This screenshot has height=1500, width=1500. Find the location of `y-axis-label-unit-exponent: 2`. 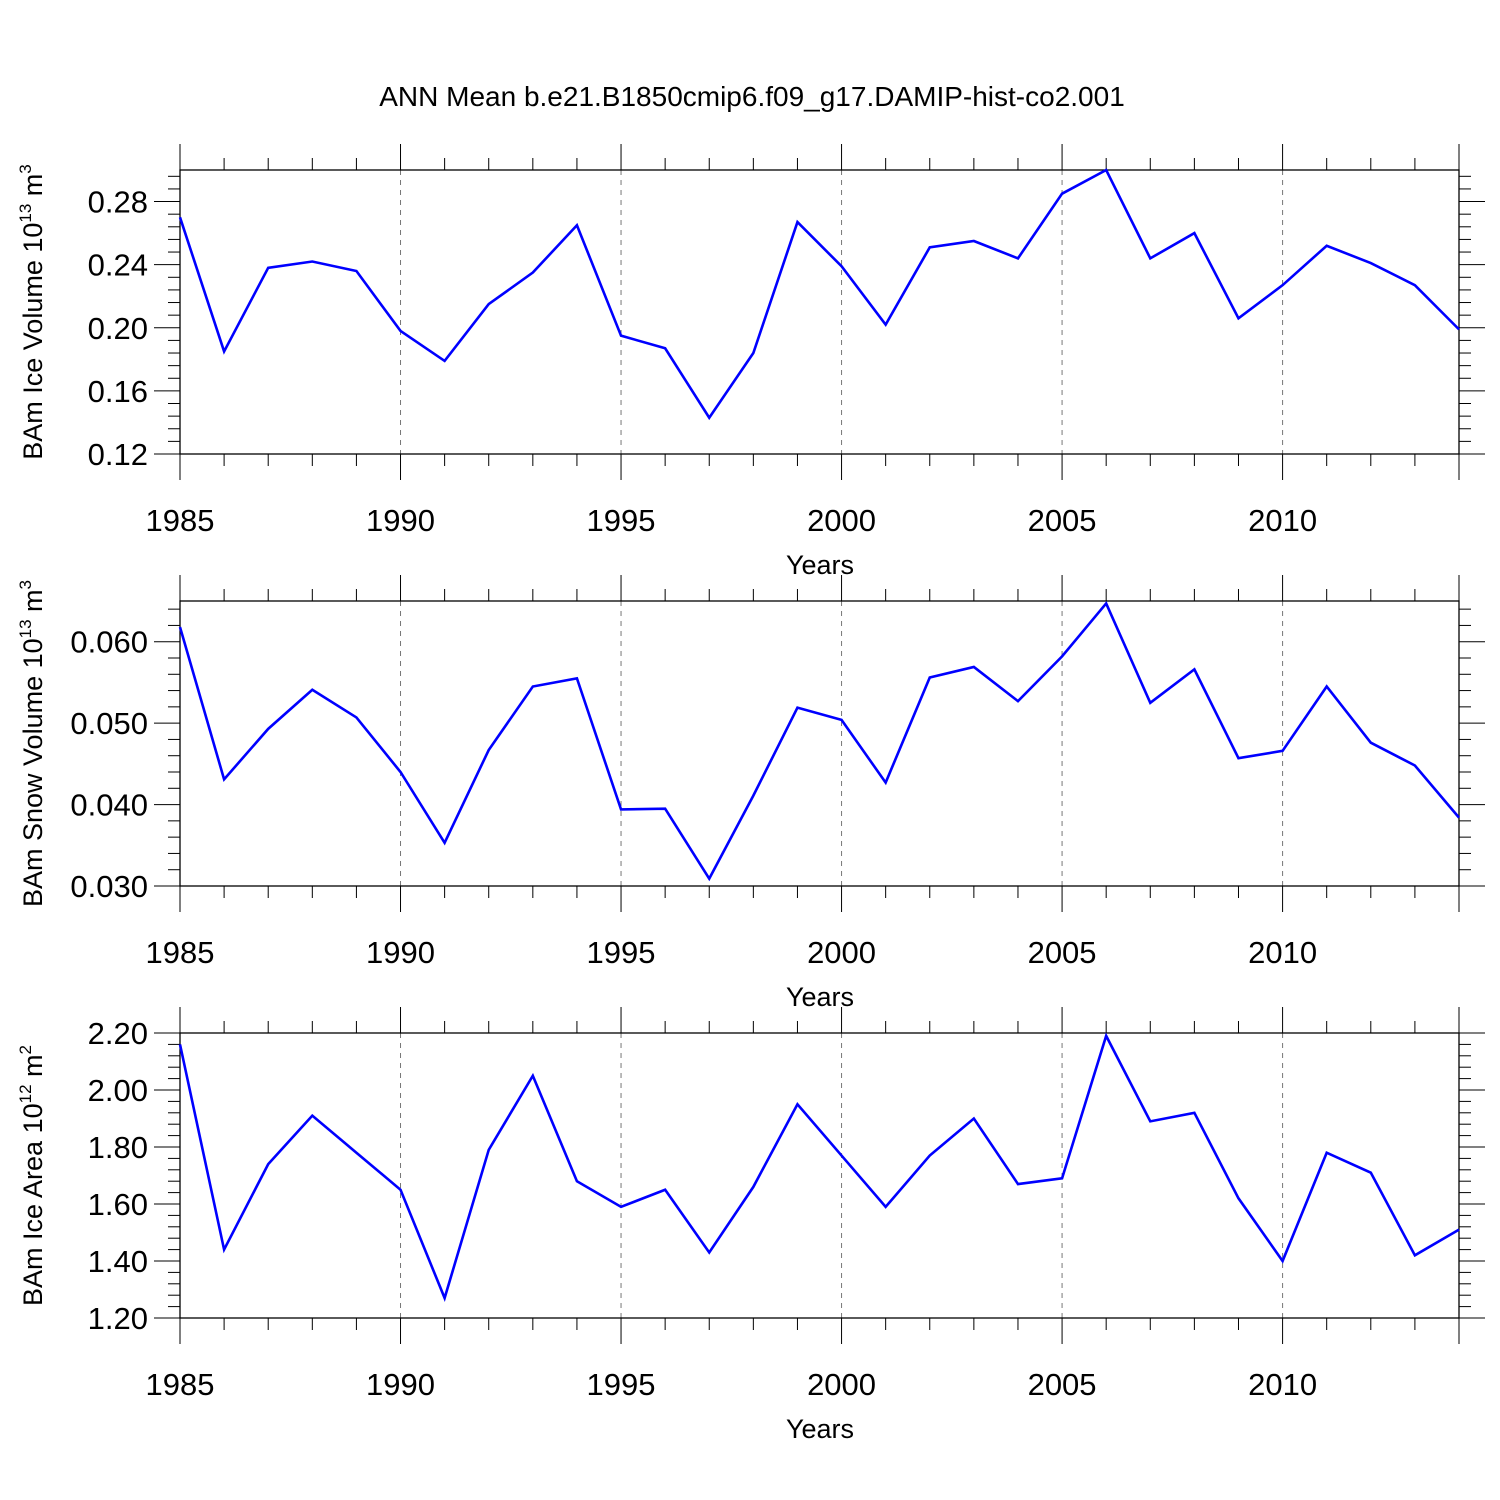

y-axis-label-unit-exponent: 2 is located at coordinates (25, 1049).